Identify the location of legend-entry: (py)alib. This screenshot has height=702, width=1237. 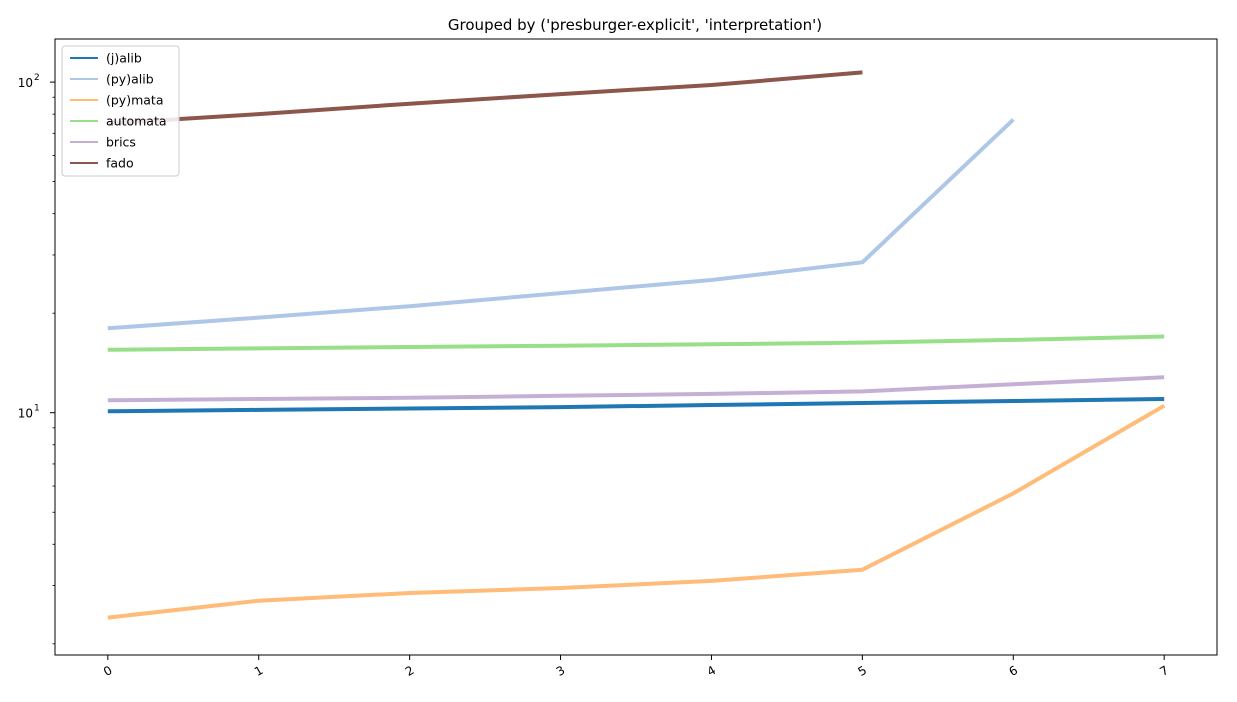
(130, 79).